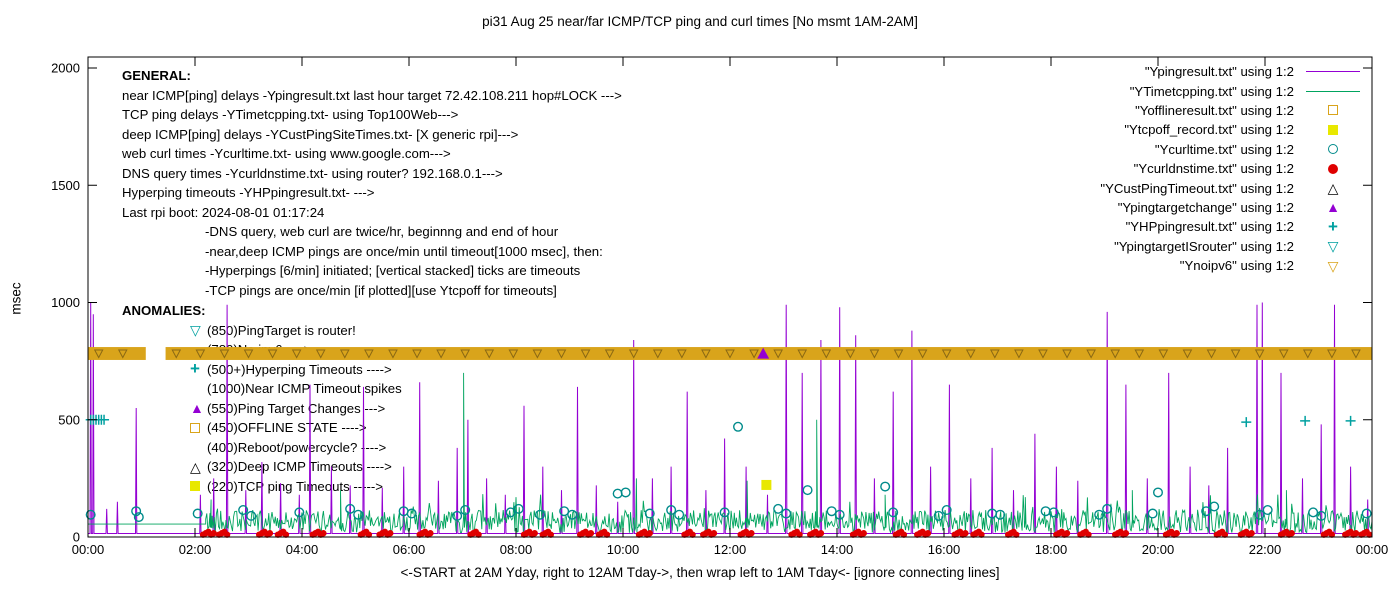 The width and height of the screenshot is (1400, 600). I want to click on anomaly-icon-cell: ▽, so click(198, 330).